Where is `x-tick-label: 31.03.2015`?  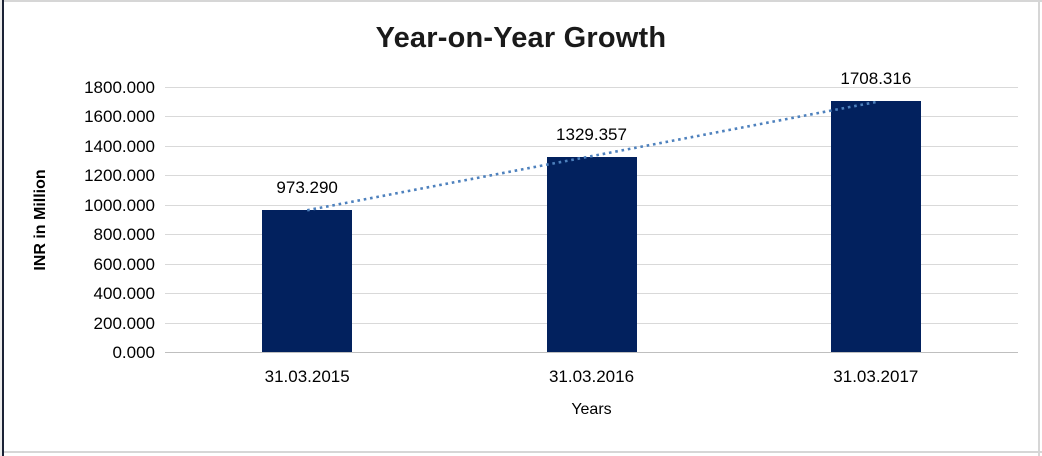
x-tick-label: 31.03.2015 is located at coordinates (307, 376).